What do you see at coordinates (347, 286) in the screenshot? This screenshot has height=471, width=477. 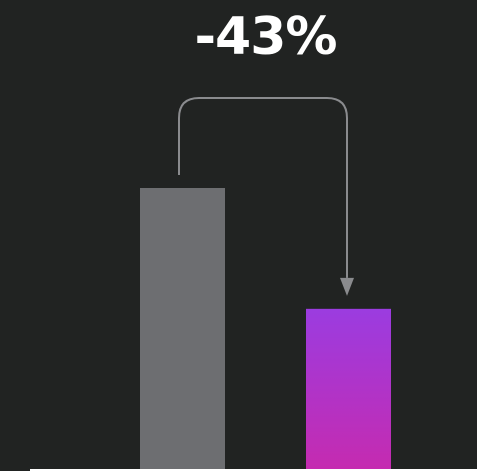 I see `arrow-head-icon` at bounding box center [347, 286].